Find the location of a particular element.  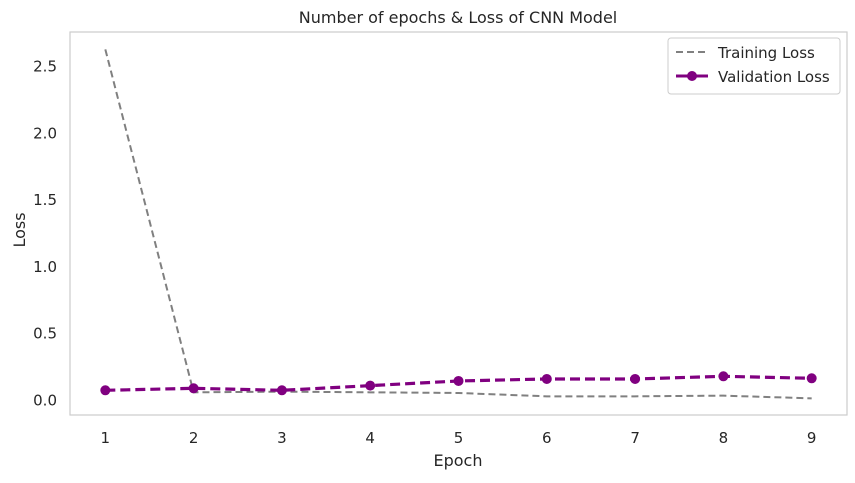

x-axis-title: Epoch is located at coordinates (458, 460).